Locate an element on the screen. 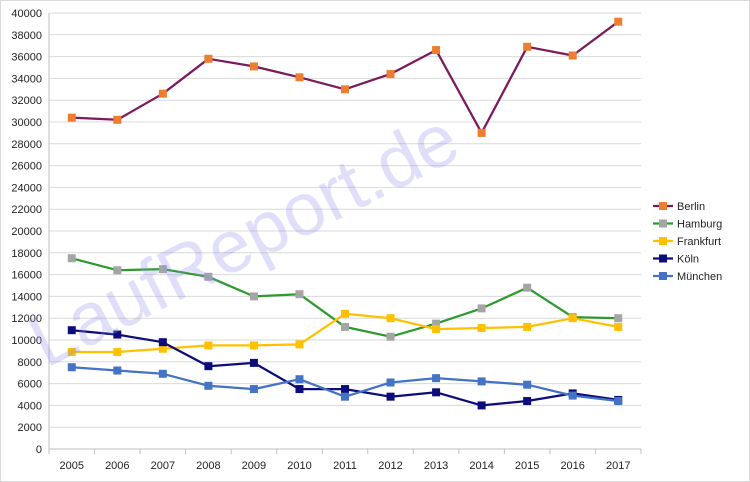 This screenshot has width=750, height=482. legend-label: Hamburg is located at coordinates (699, 225).